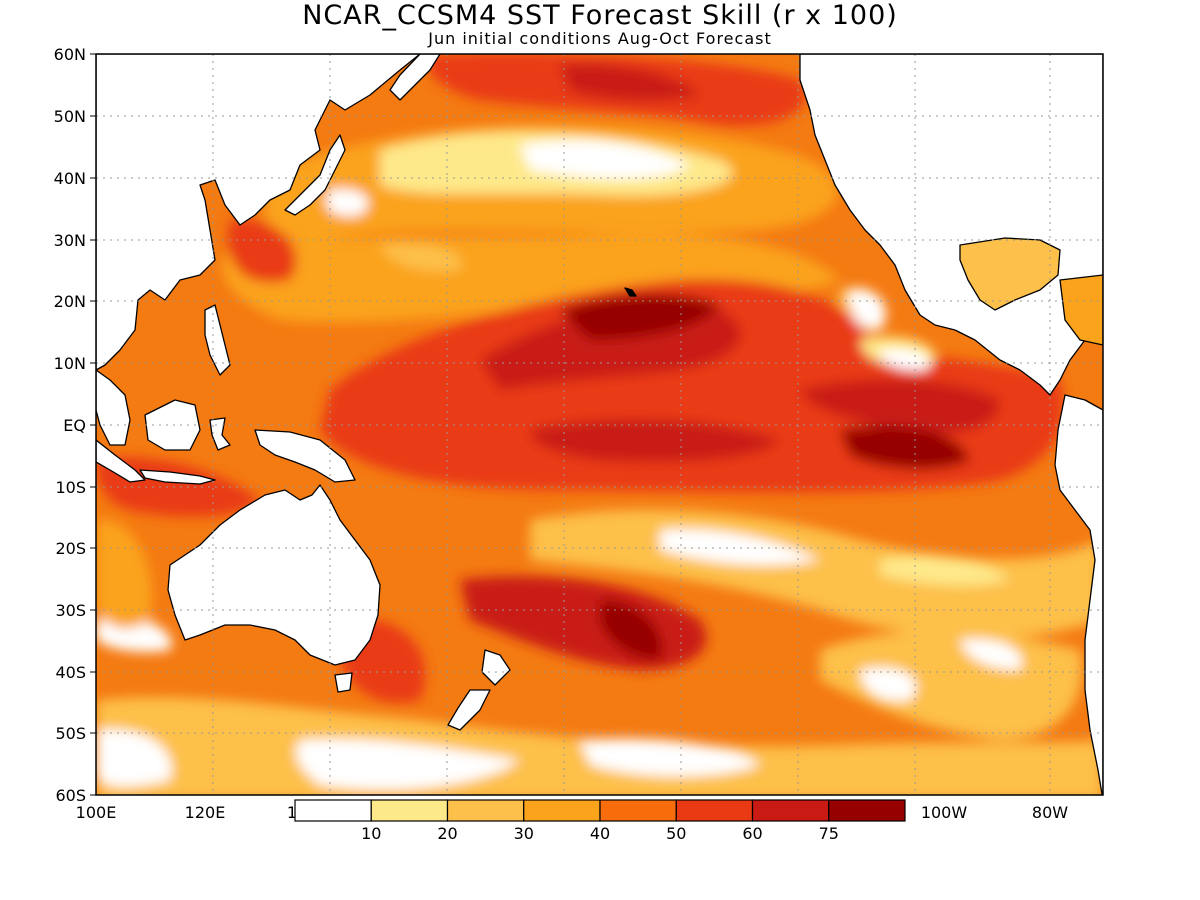 This screenshot has height=900, width=1200. I want to click on lat-label: 20N, so click(70, 301).